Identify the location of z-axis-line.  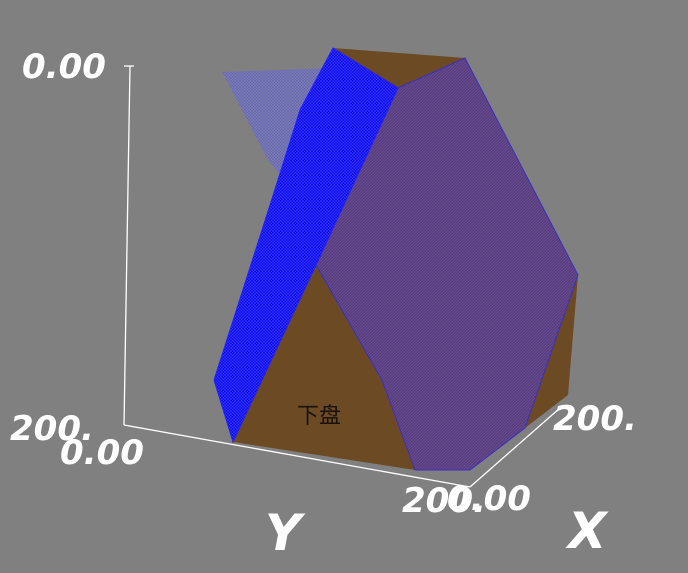
(127, 245).